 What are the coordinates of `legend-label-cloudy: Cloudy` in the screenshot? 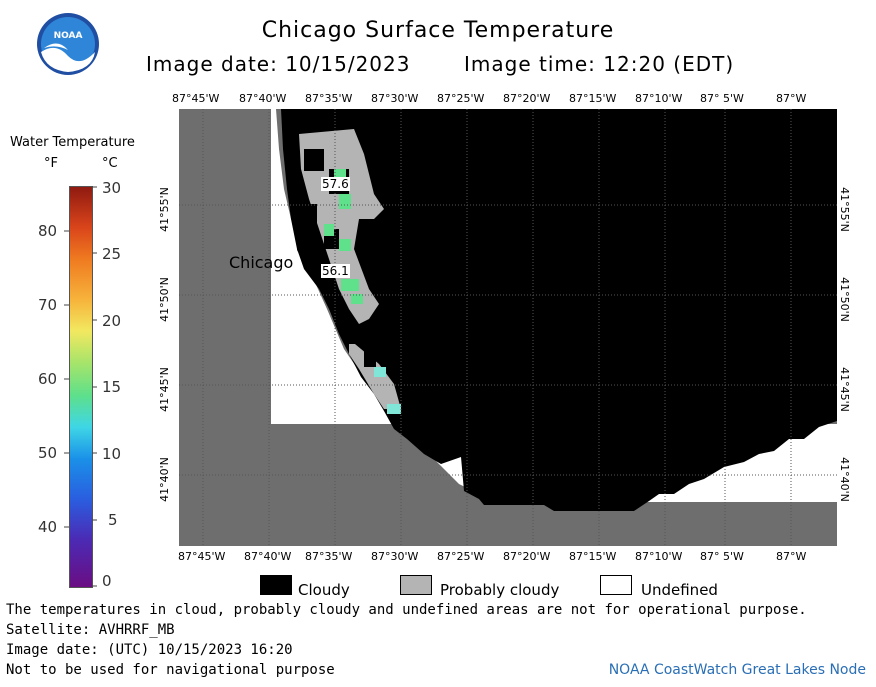 It's located at (324, 590).